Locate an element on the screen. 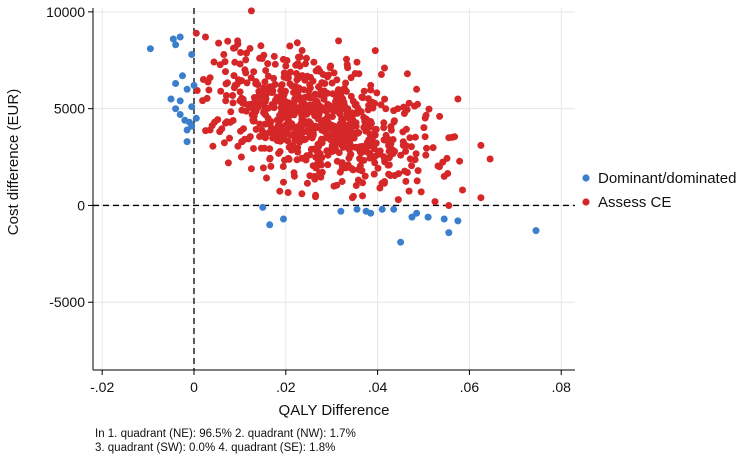  y-tick-label: 5000 is located at coordinates (69, 109).